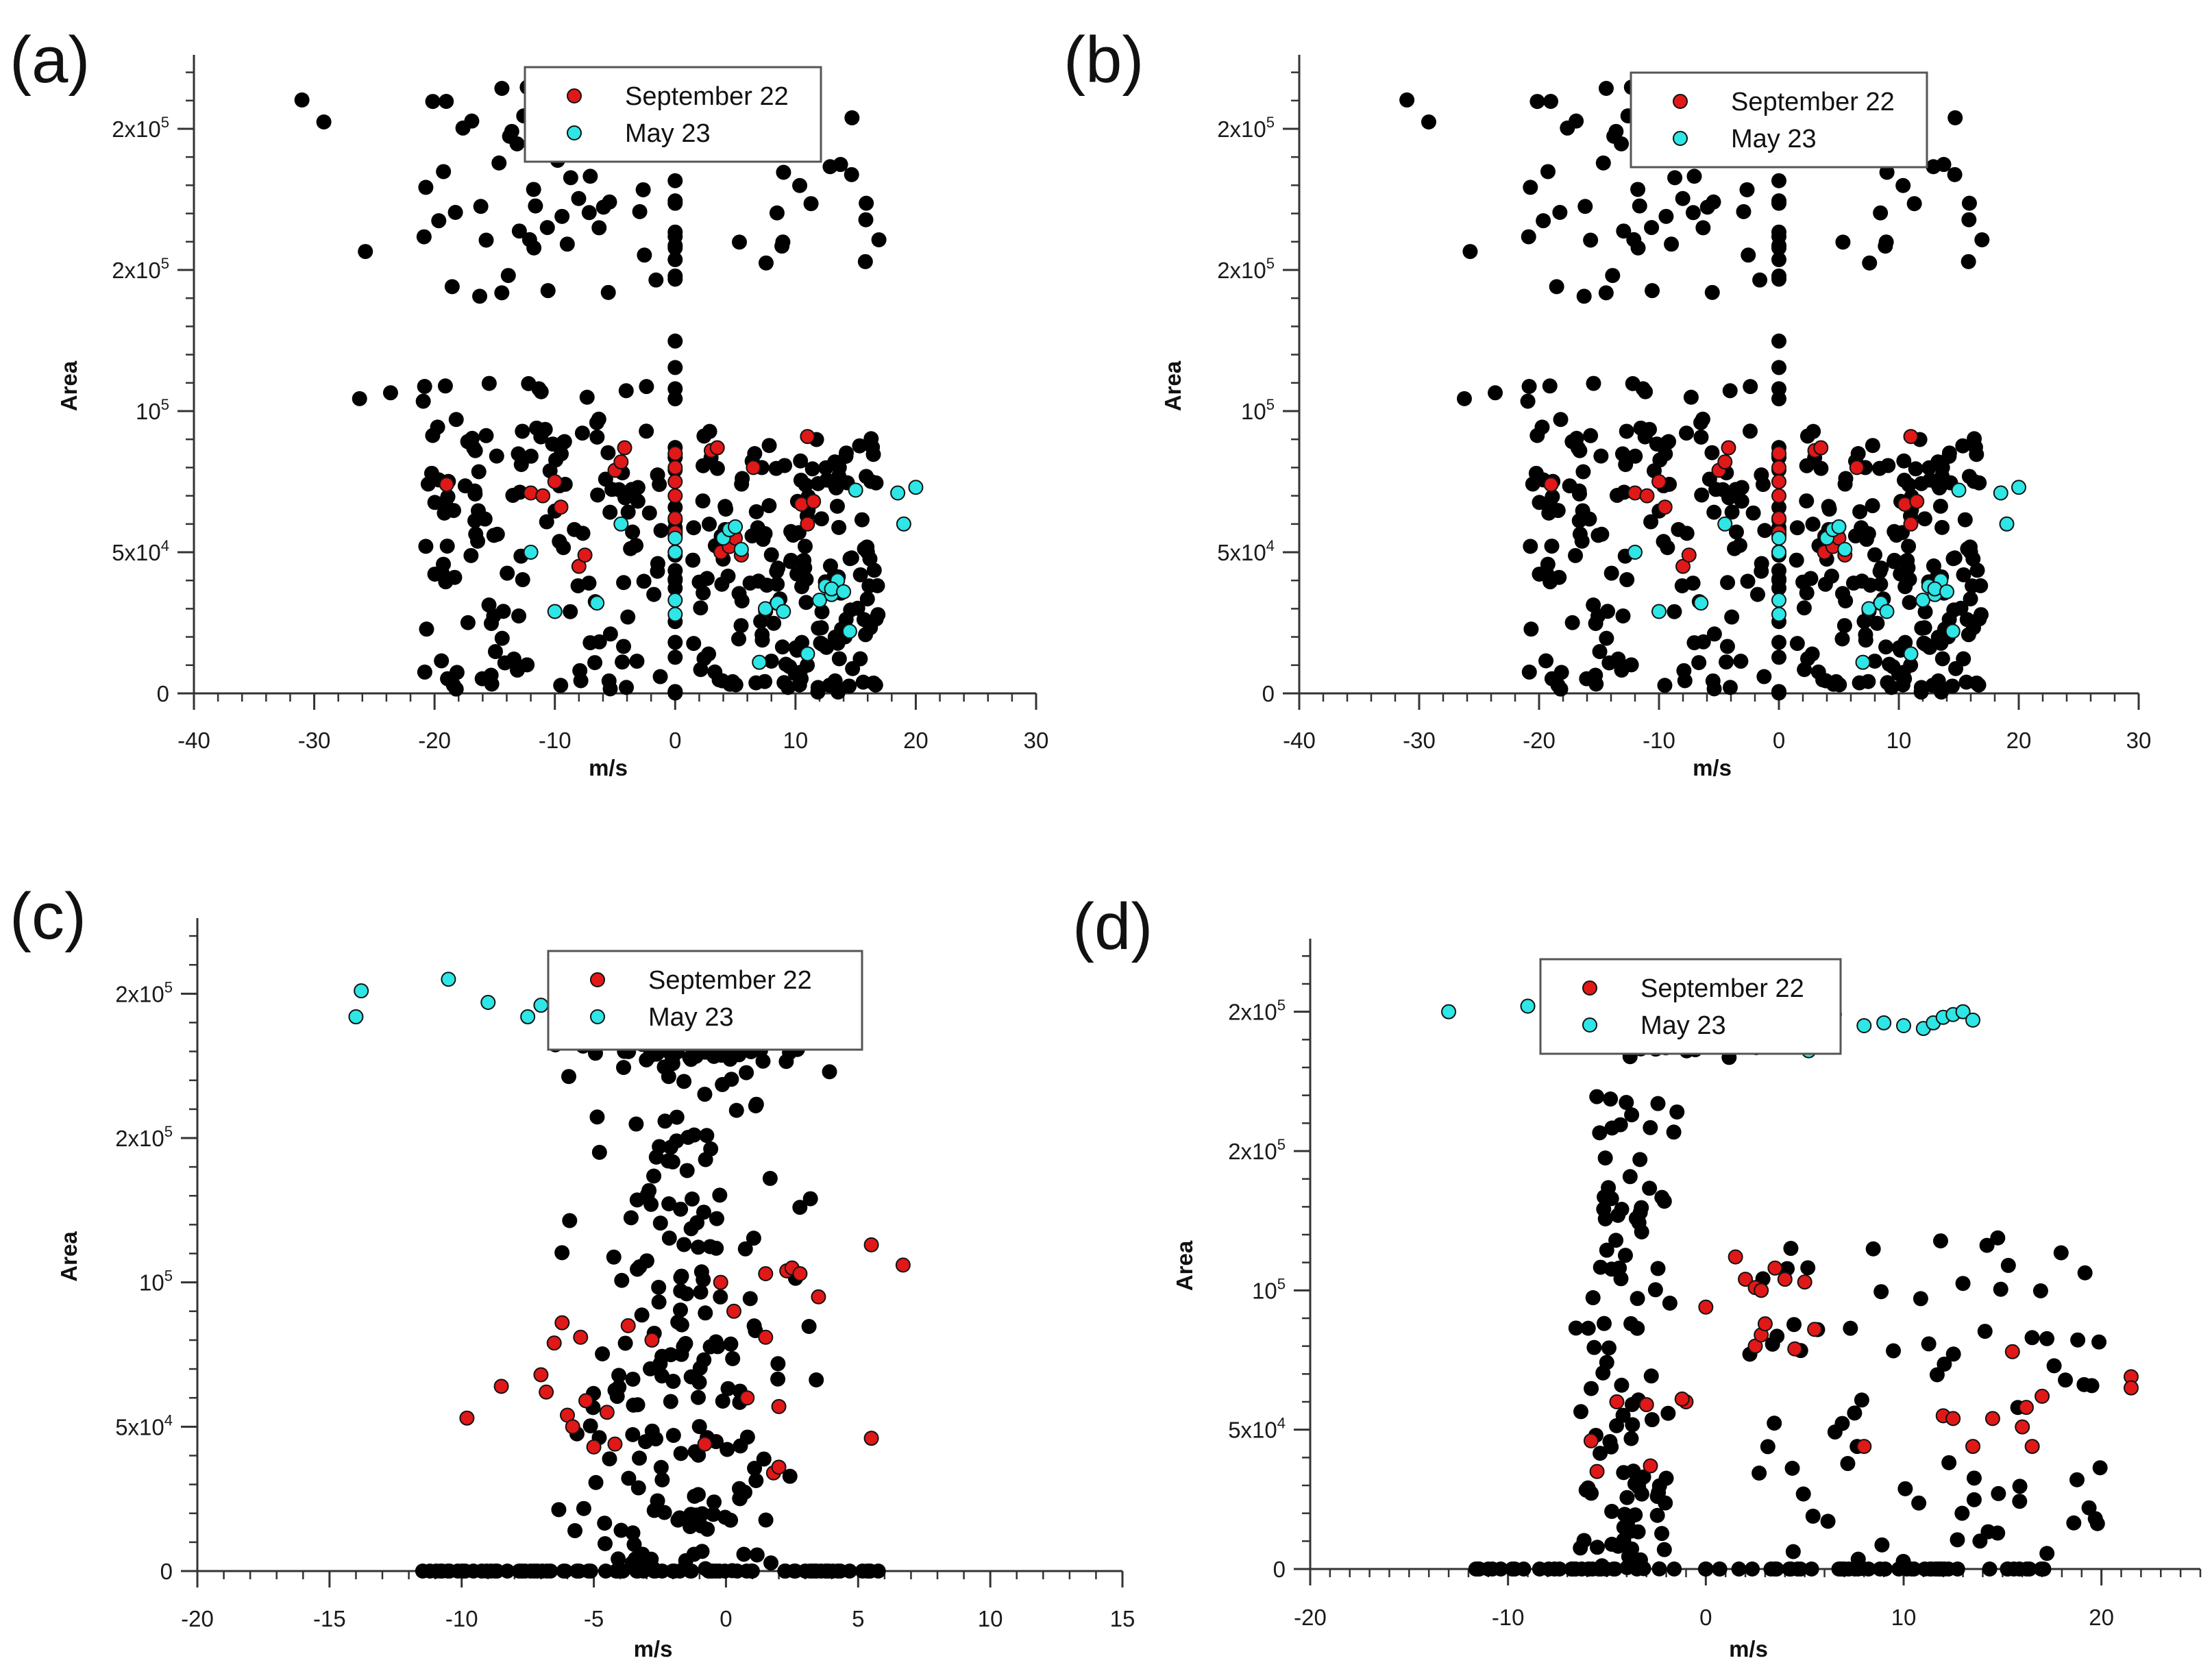  What do you see at coordinates (1694, 390) in the screenshot?
I see `series-background` at bounding box center [1694, 390].